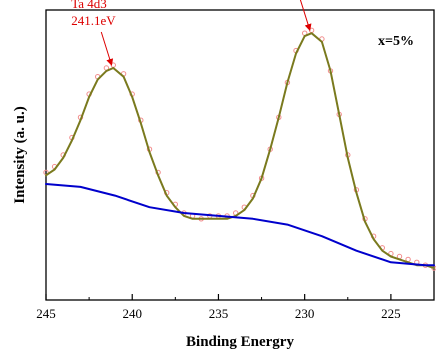 Image resolution: width=436 pixels, height=354 pixels. I want to click on x-tick-label: 230, so click(305, 313).